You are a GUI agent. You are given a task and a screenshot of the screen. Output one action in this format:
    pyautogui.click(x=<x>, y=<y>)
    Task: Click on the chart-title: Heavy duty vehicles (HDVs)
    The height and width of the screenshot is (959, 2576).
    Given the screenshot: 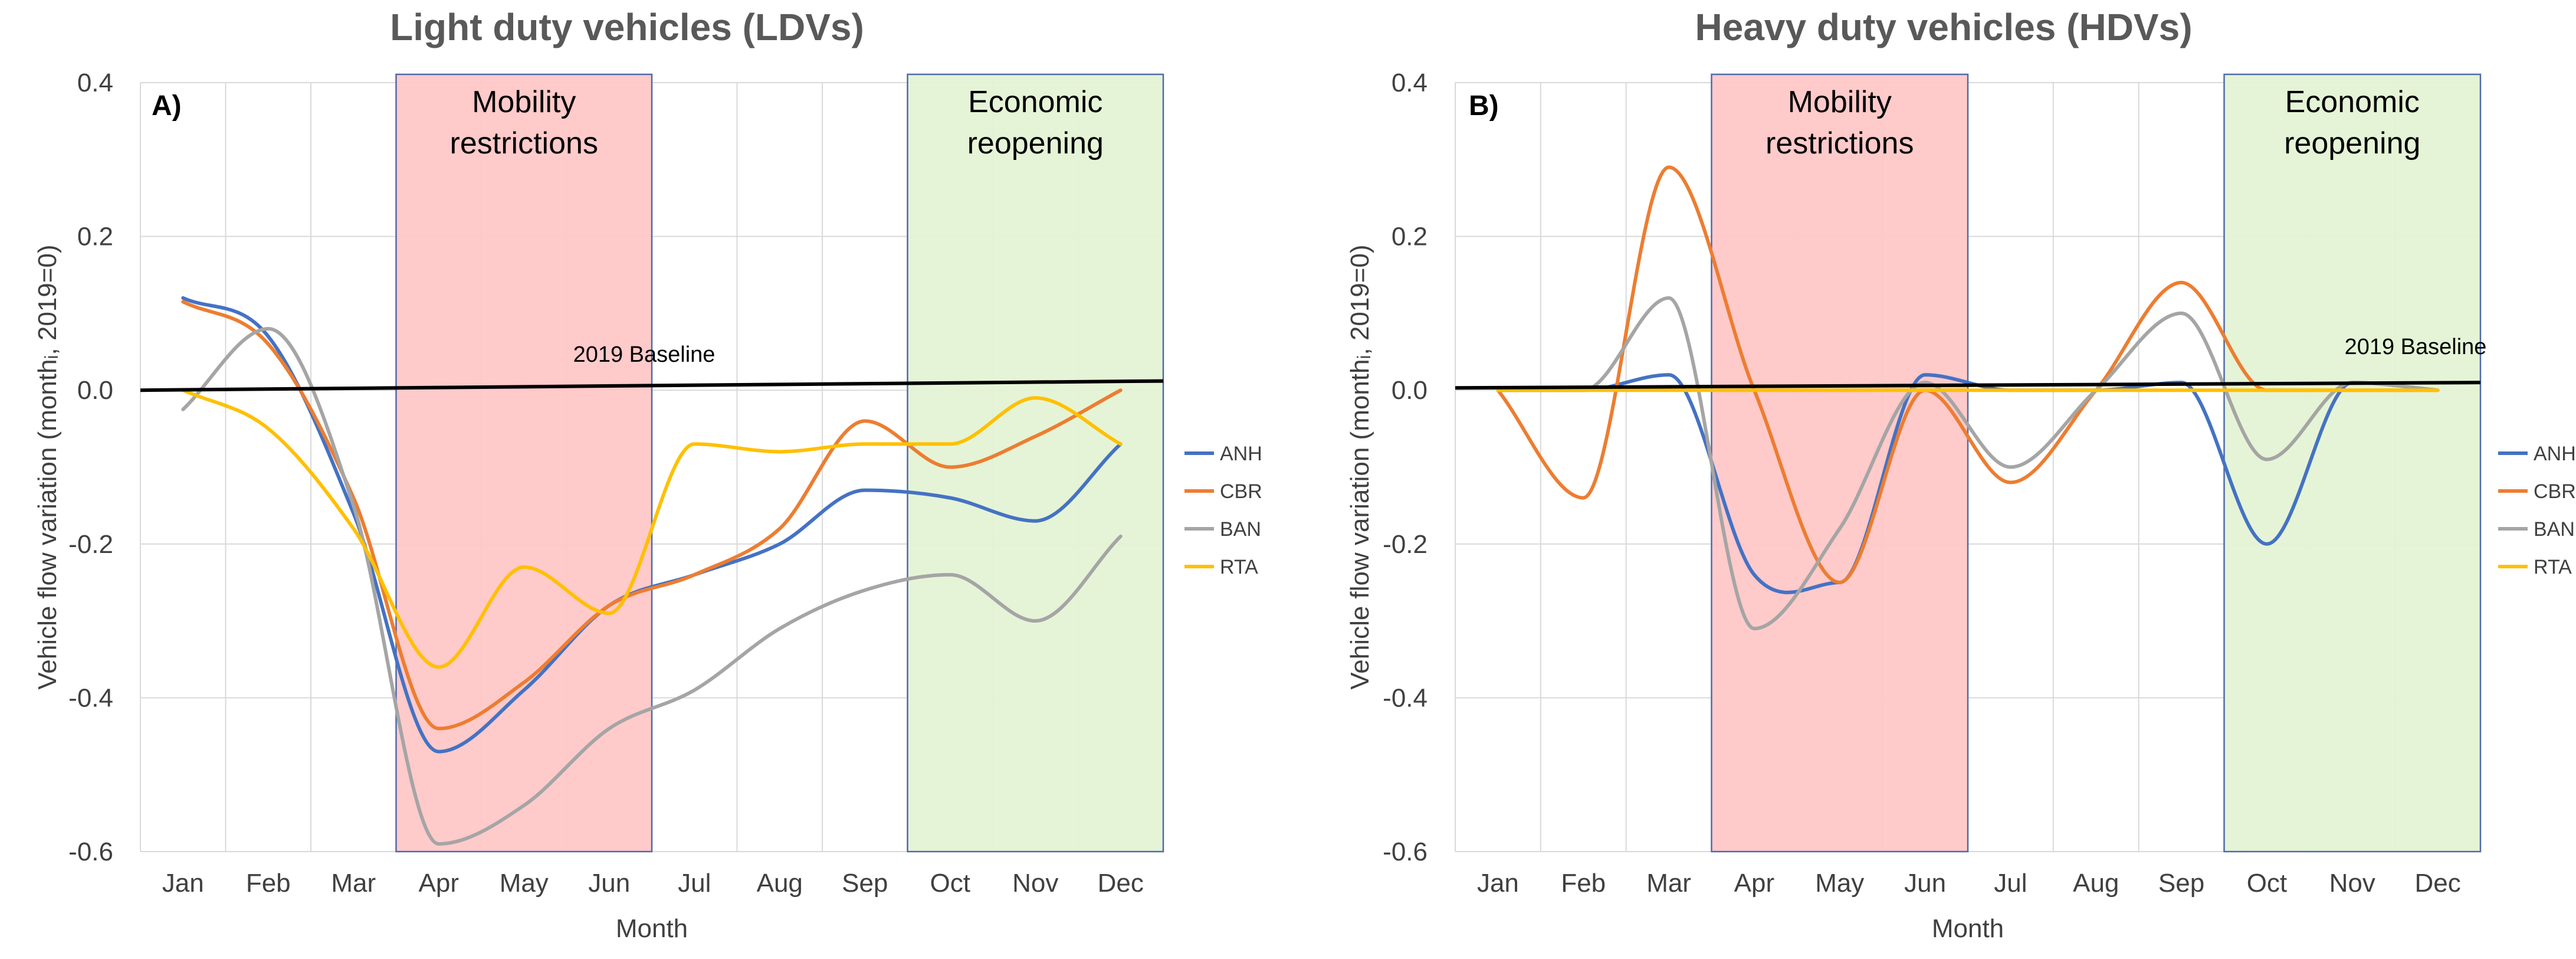 What is the action you would take?
    pyautogui.click(x=1944, y=27)
    